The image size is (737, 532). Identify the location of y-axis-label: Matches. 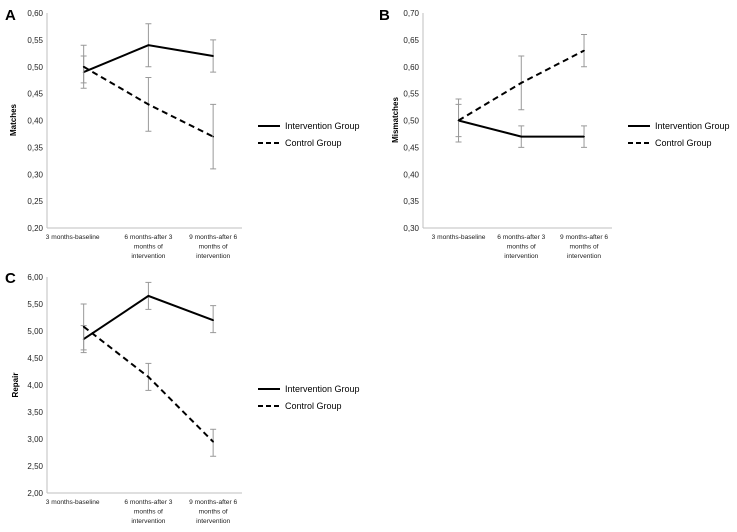
(13, 119).